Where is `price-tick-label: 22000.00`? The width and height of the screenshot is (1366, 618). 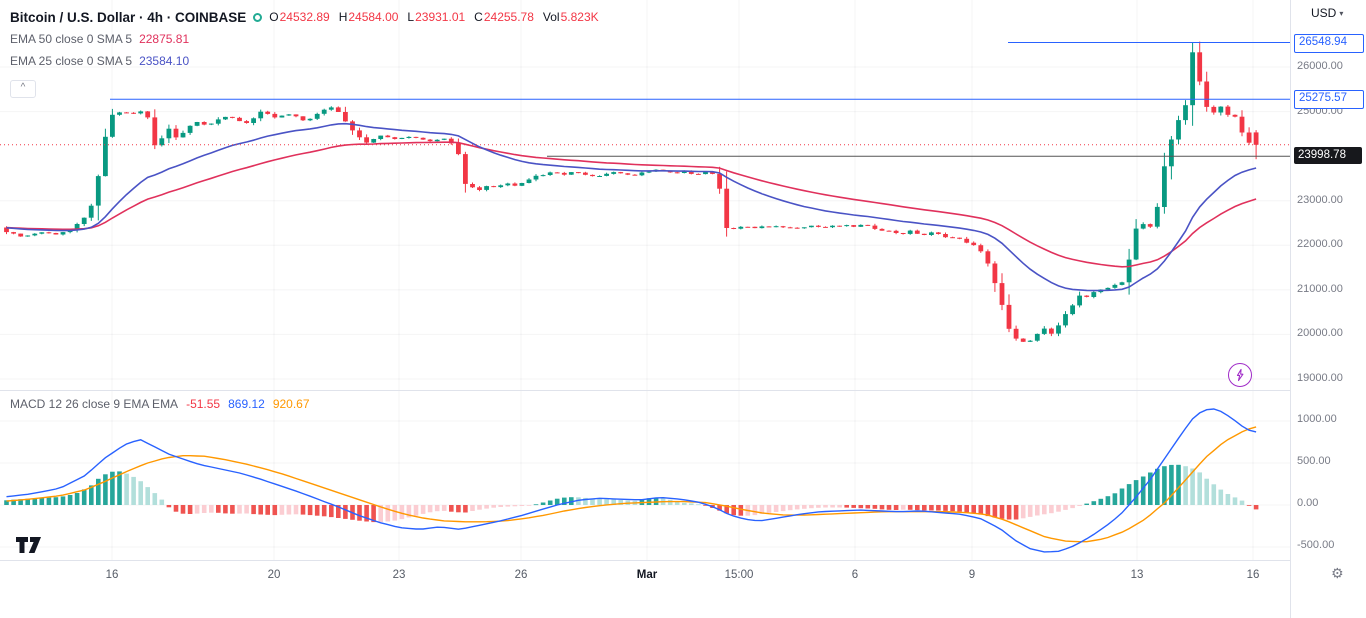 price-tick-label: 22000.00 is located at coordinates (1320, 244).